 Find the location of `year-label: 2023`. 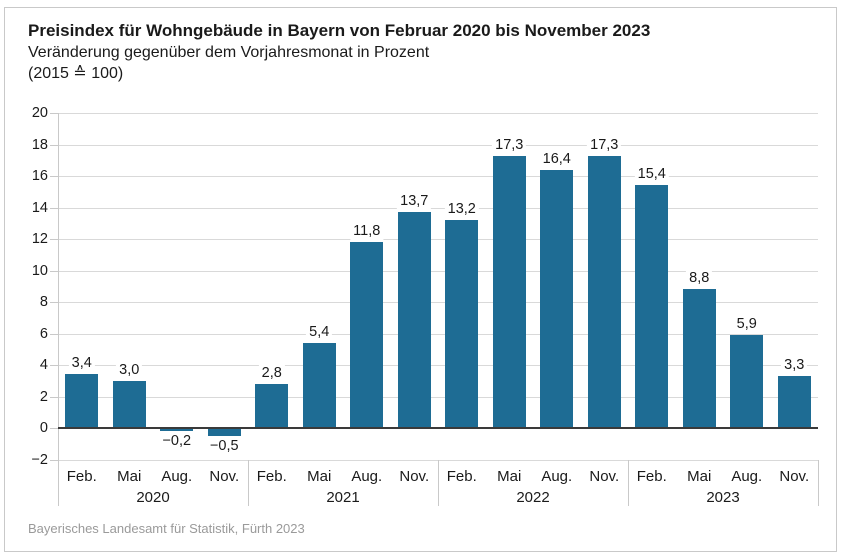

year-label: 2023 is located at coordinates (723, 497).